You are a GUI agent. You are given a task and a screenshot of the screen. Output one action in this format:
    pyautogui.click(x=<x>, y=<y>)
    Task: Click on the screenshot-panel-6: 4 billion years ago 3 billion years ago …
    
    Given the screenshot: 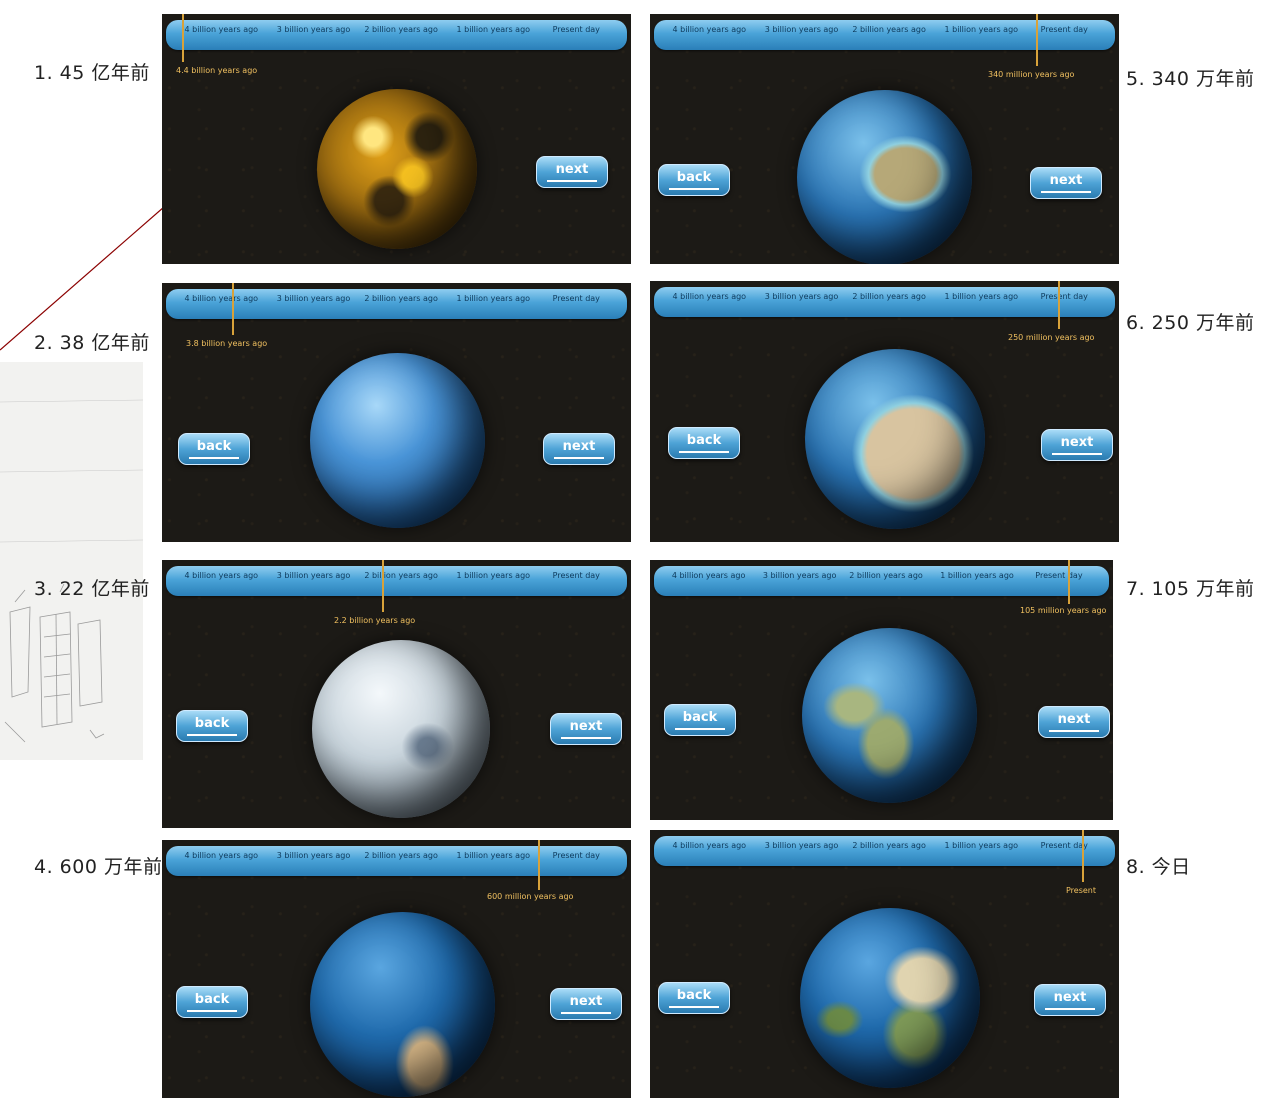 What is the action you would take?
    pyautogui.click(x=884, y=411)
    